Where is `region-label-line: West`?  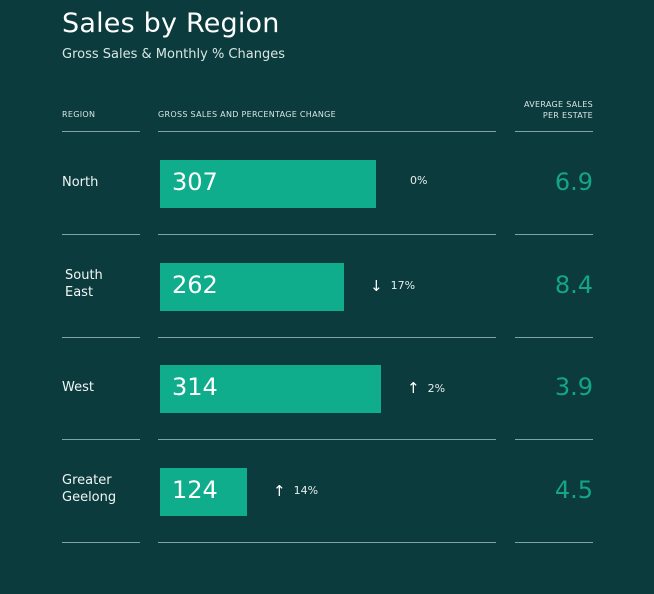 region-label-line: West is located at coordinates (78, 387).